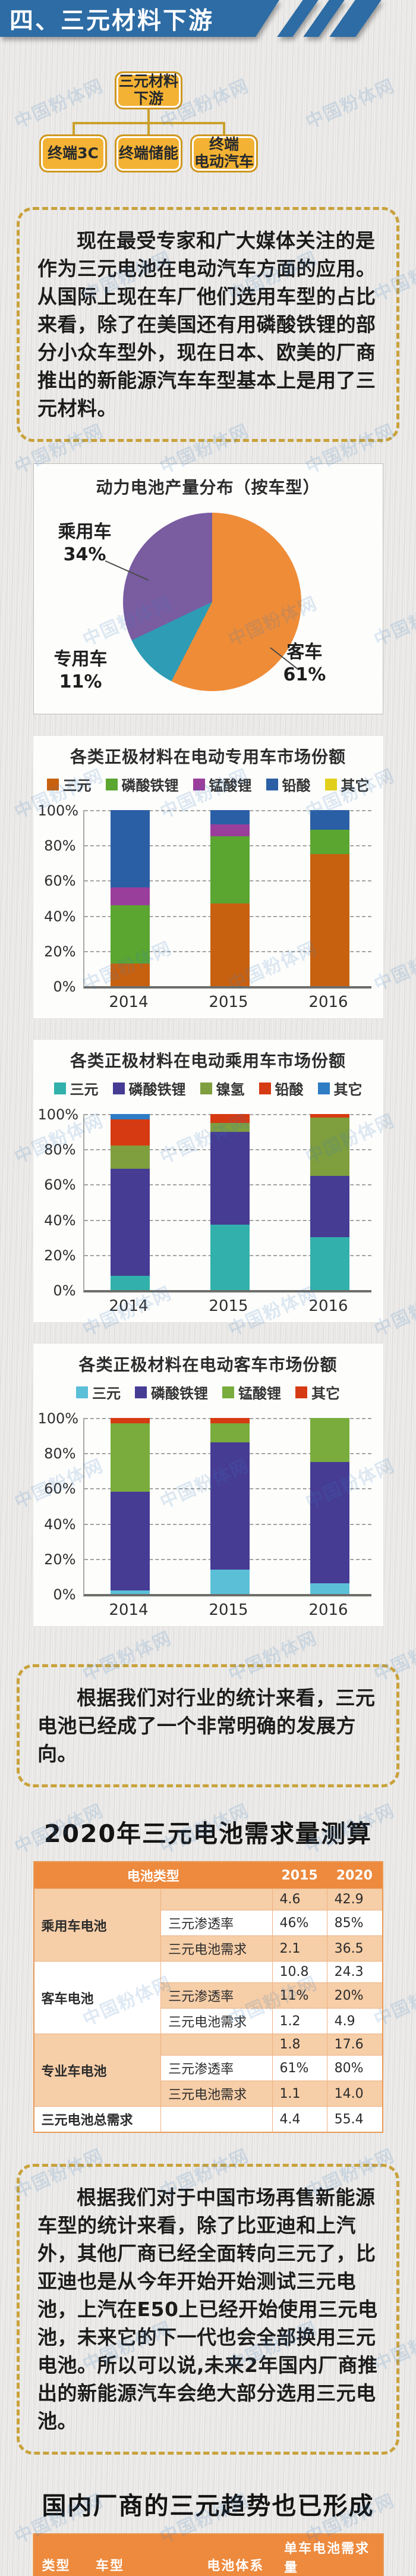 This screenshot has height=2576, width=416. What do you see at coordinates (208, 588) in the screenshot?
I see `pie-chart-card: 动力电池产量分布（按车型） 客车 61% 专用车 11% 乘用车 34%` at bounding box center [208, 588].